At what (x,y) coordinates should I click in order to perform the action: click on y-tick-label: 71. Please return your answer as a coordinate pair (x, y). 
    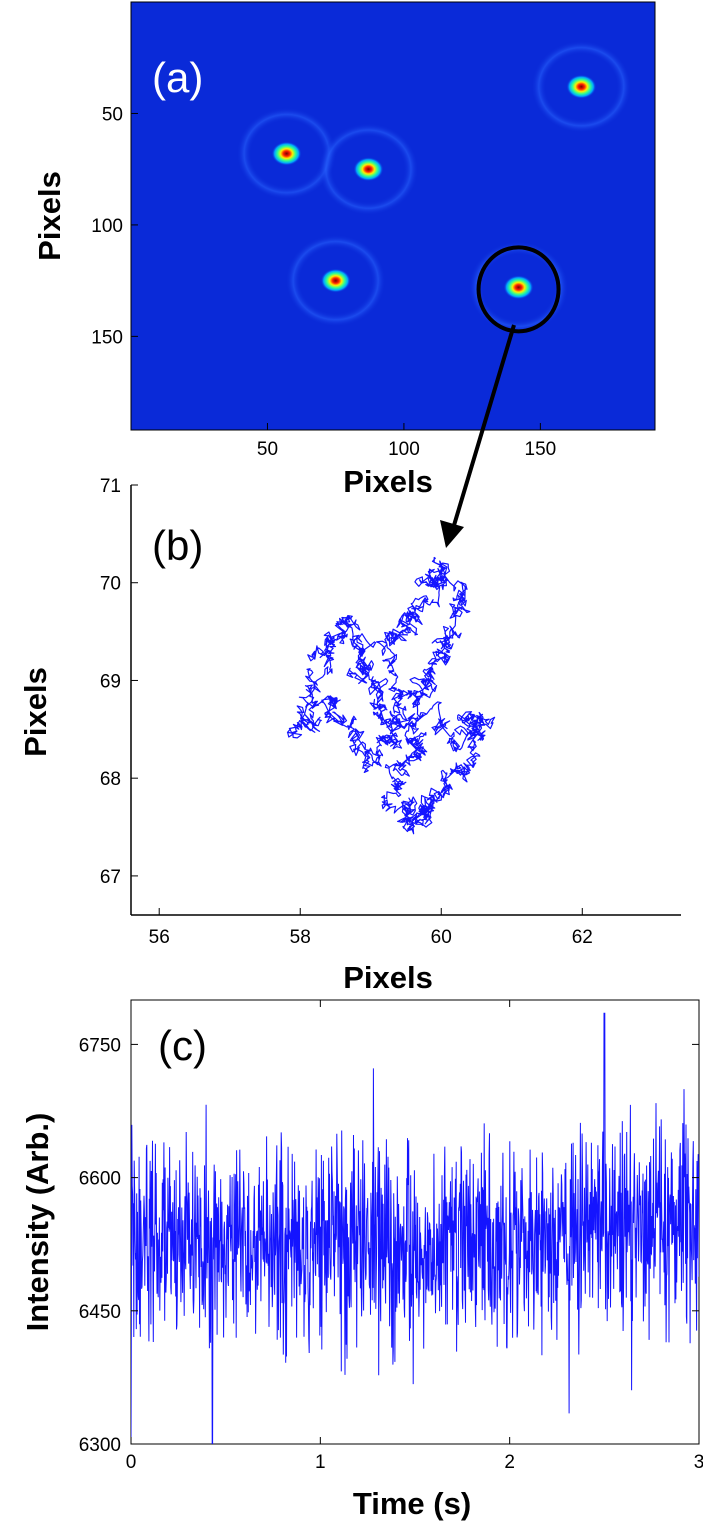
    Looking at the image, I should click on (110, 486).